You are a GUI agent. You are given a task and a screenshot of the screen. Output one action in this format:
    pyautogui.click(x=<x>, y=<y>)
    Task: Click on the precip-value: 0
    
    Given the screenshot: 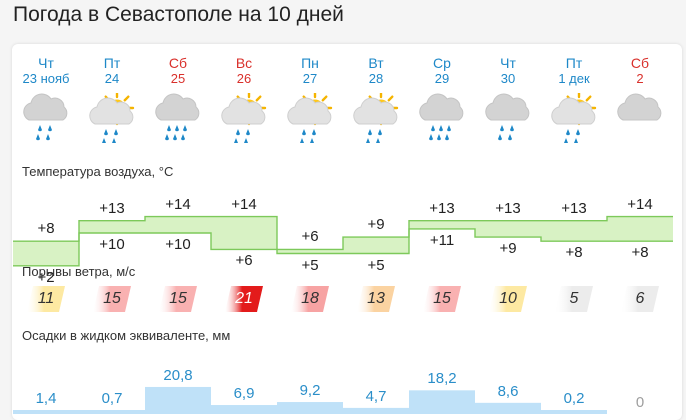 What is the action you would take?
    pyautogui.click(x=640, y=402)
    